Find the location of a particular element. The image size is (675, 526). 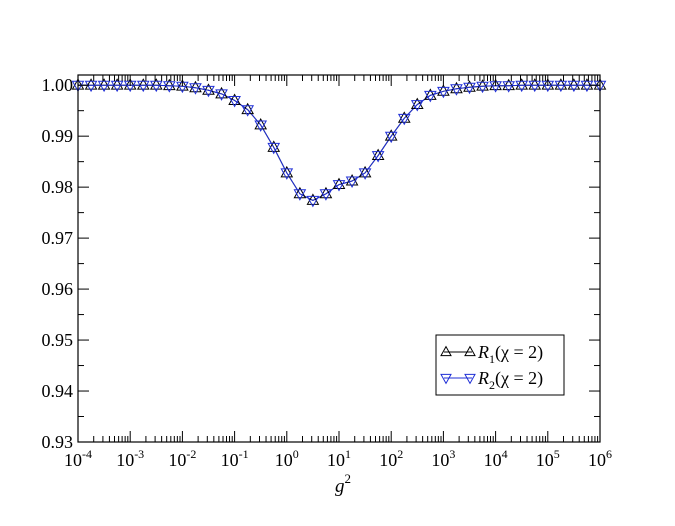

legend-label: R1(χ = 2) is located at coordinates (510, 354).